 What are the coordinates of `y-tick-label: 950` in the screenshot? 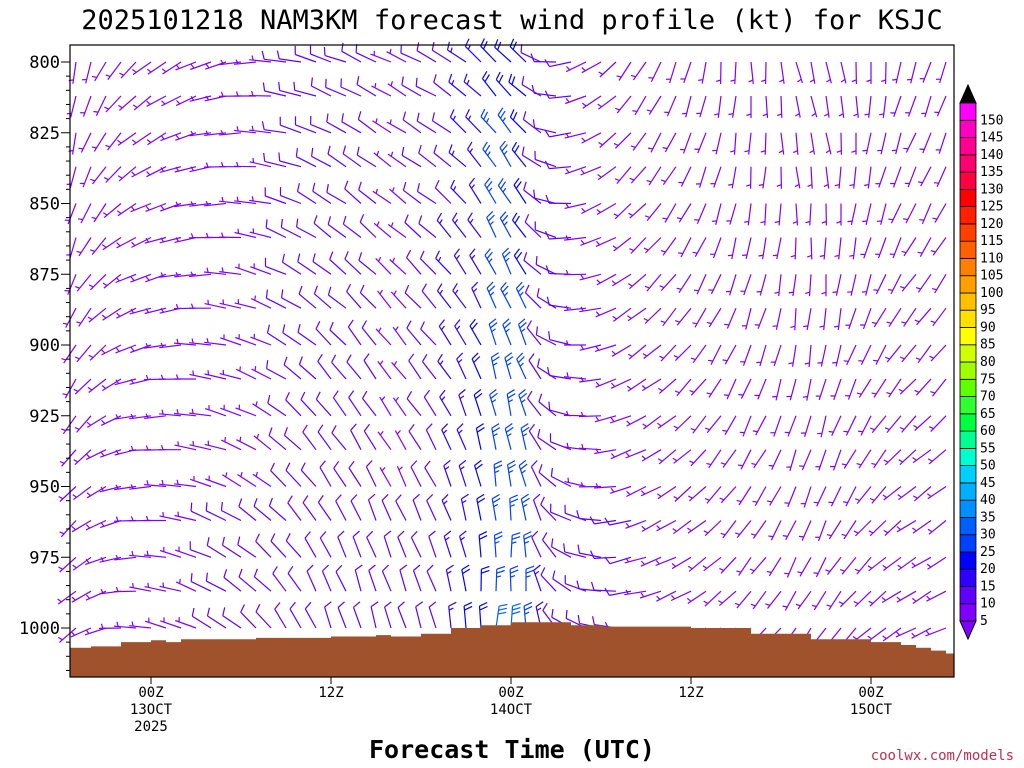 It's located at (44, 488).